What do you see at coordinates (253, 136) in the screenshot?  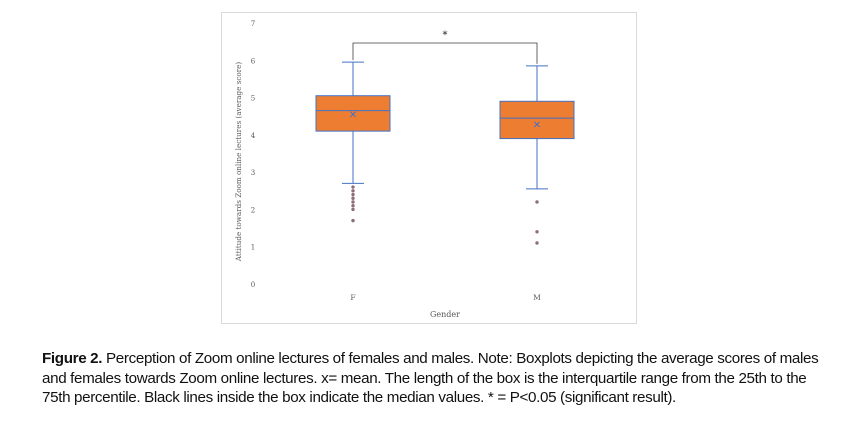 I see `y-tick-label: 4` at bounding box center [253, 136].